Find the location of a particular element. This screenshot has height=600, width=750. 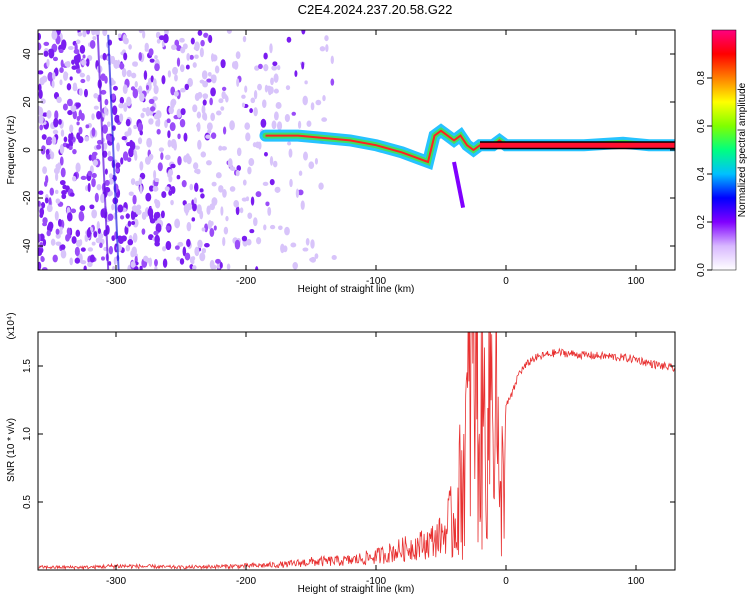

snr-x-tick-label: -200 is located at coordinates (246, 581).